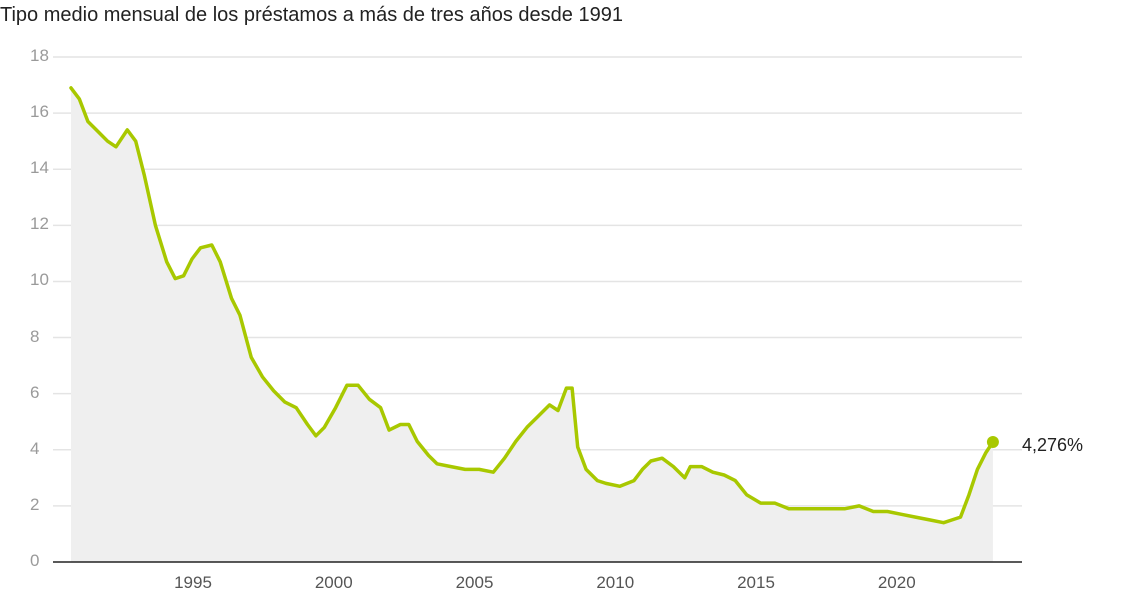  Describe the element at coordinates (39, 55) in the screenshot. I see `y-tick-label: 18` at that location.